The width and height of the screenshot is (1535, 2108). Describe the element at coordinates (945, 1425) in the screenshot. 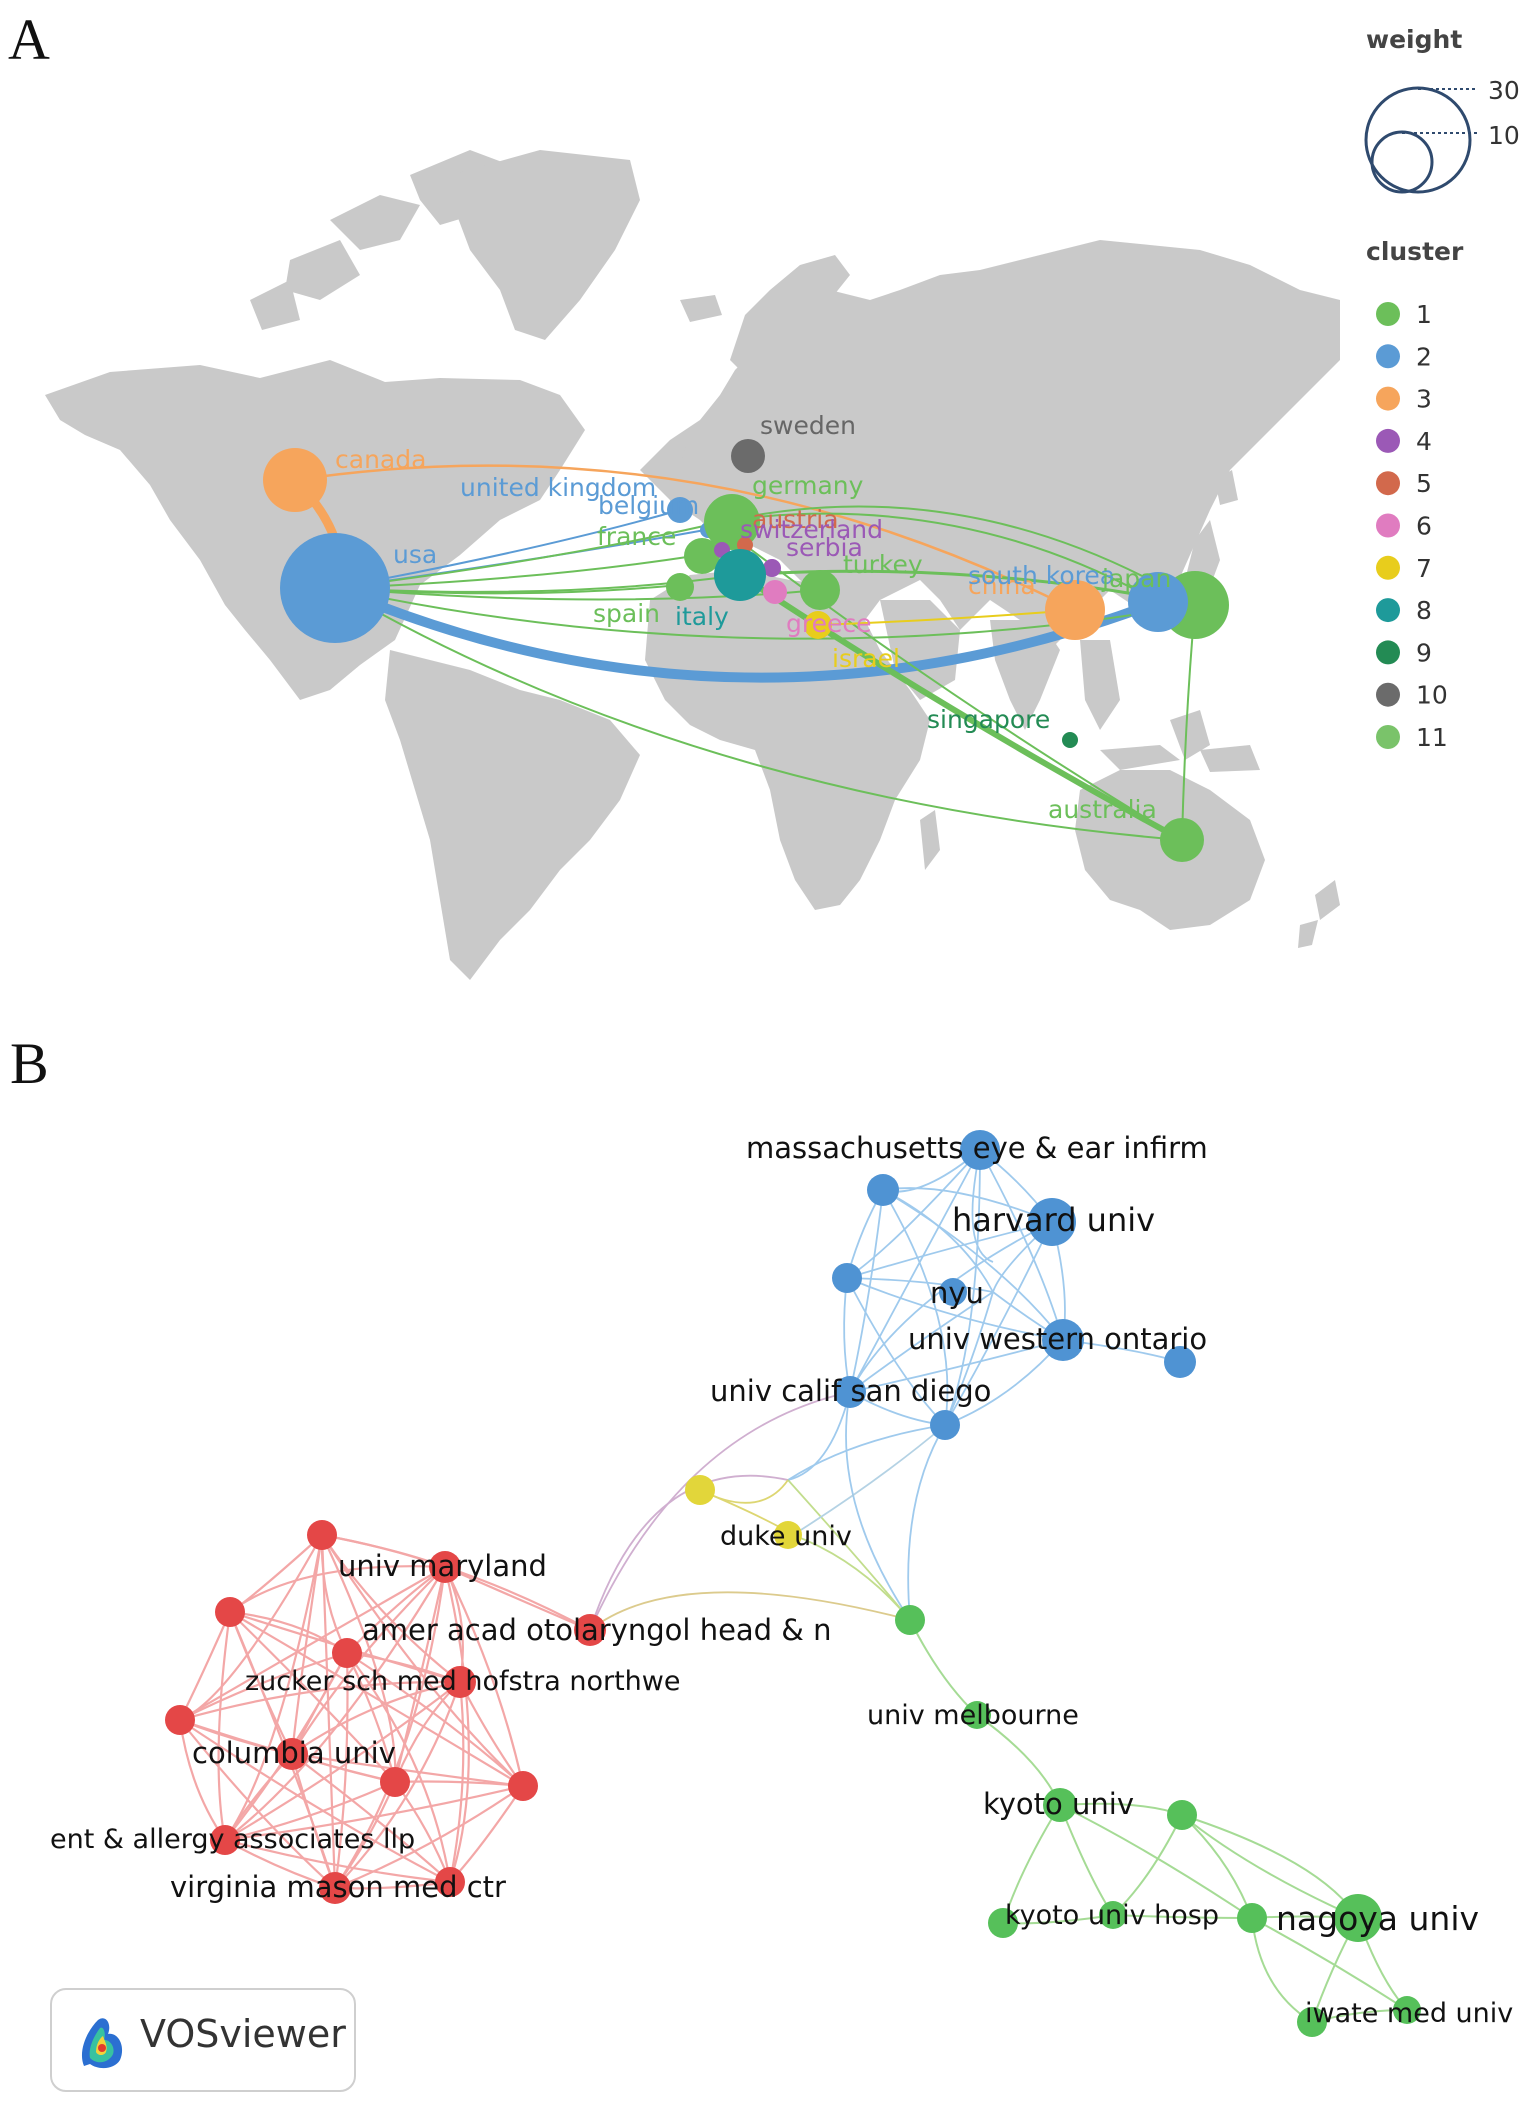

I see `node-blue-bottom` at that location.